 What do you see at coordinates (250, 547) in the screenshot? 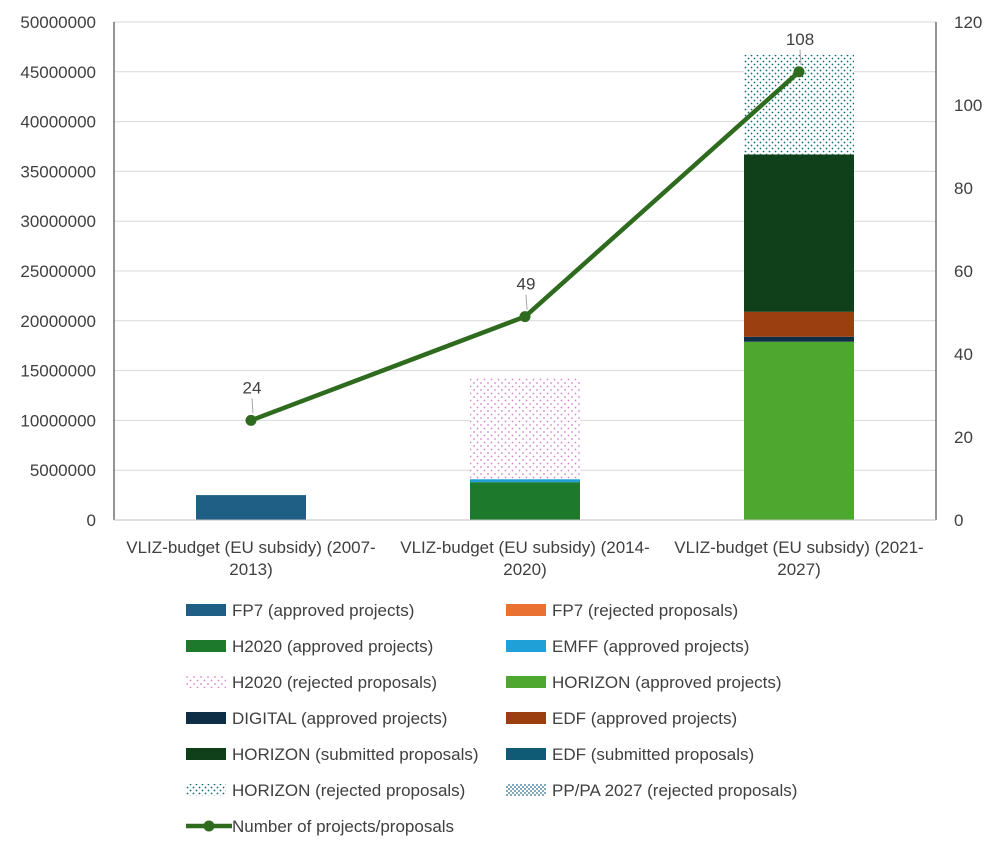
I see `x-tick-label: VLIZ-budget (EU subsidy) (2007-` at bounding box center [250, 547].